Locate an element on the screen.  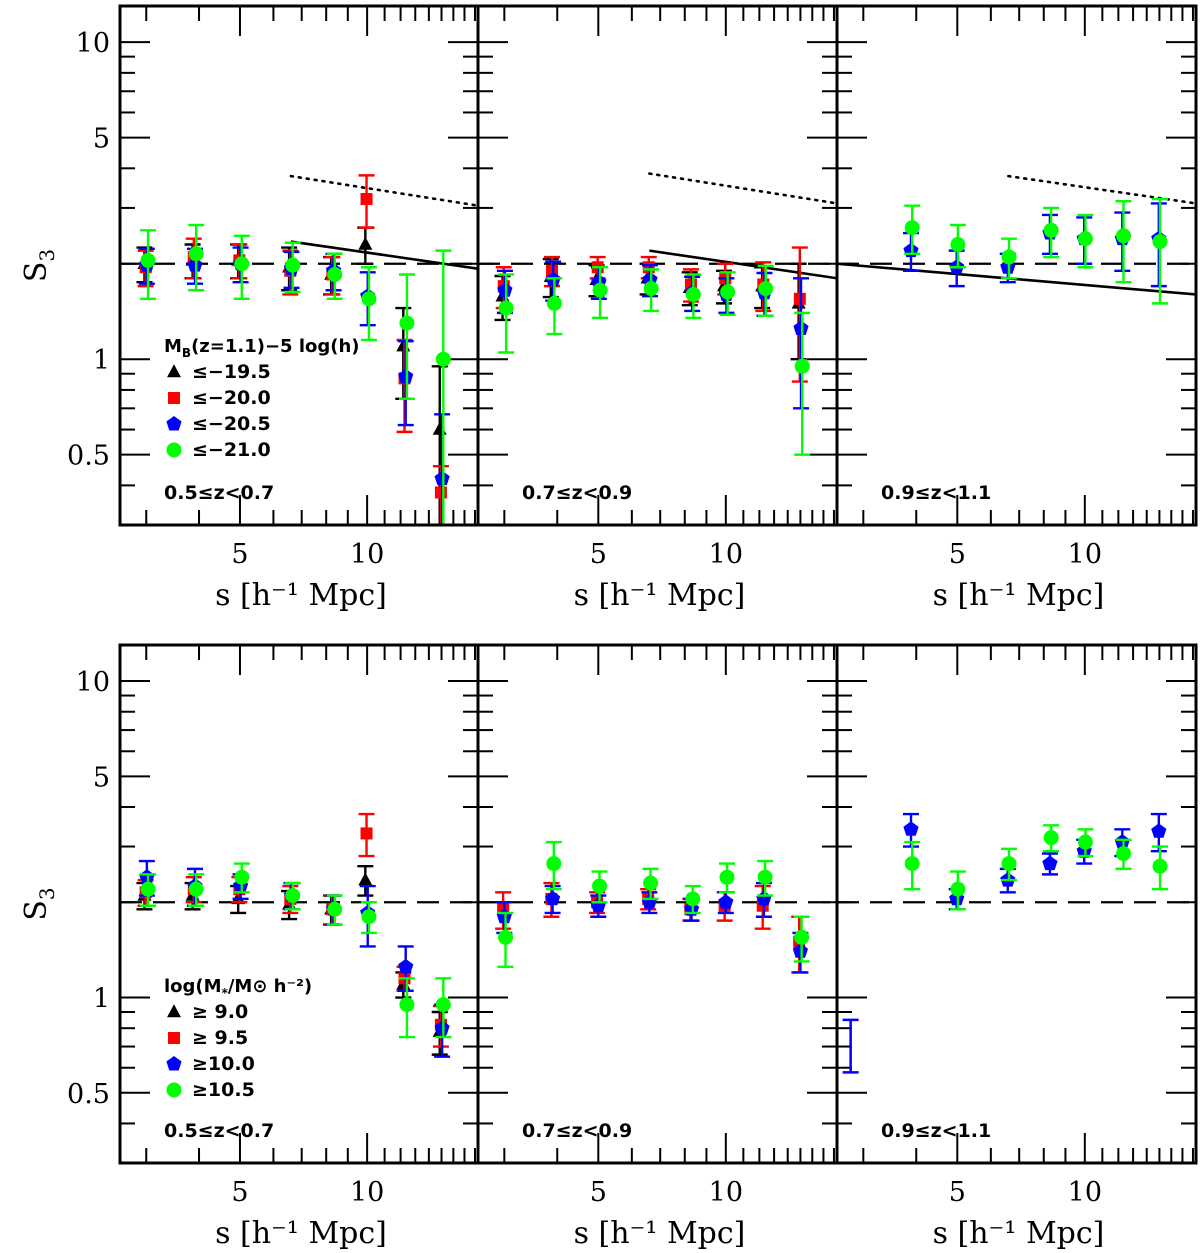
legend-marker-circle is located at coordinates (174, 1090).